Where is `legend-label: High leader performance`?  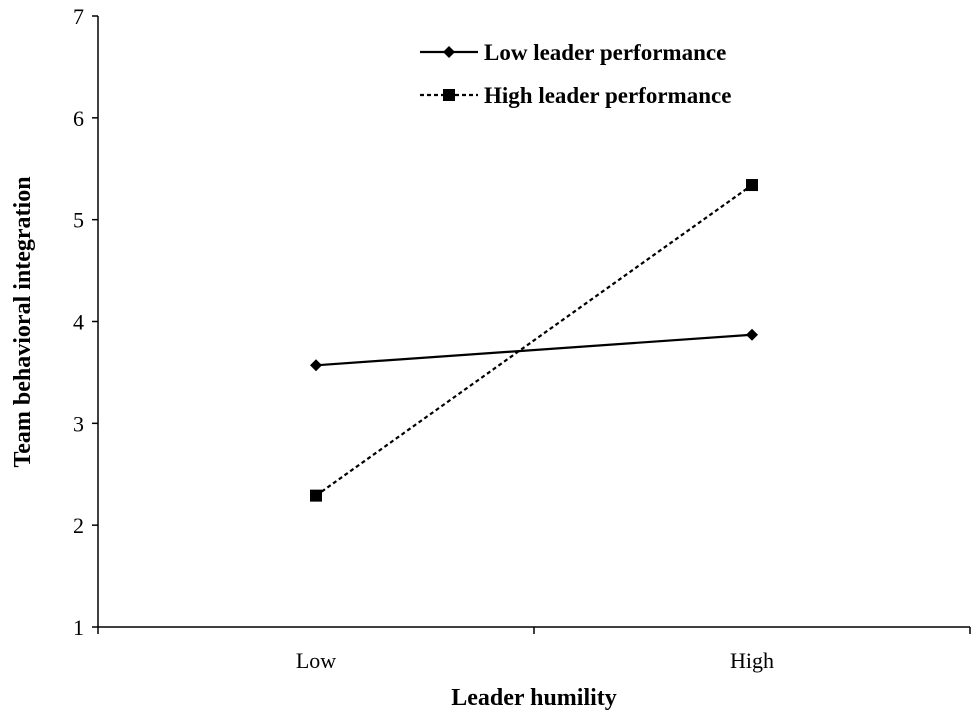 legend-label: High leader performance is located at coordinates (607, 95).